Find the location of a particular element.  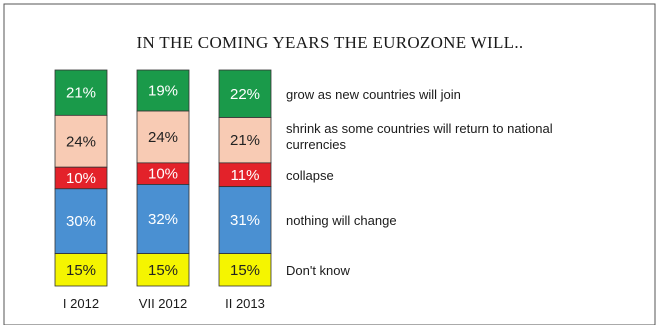

x-tick-label: VII 2012 is located at coordinates (163, 303).